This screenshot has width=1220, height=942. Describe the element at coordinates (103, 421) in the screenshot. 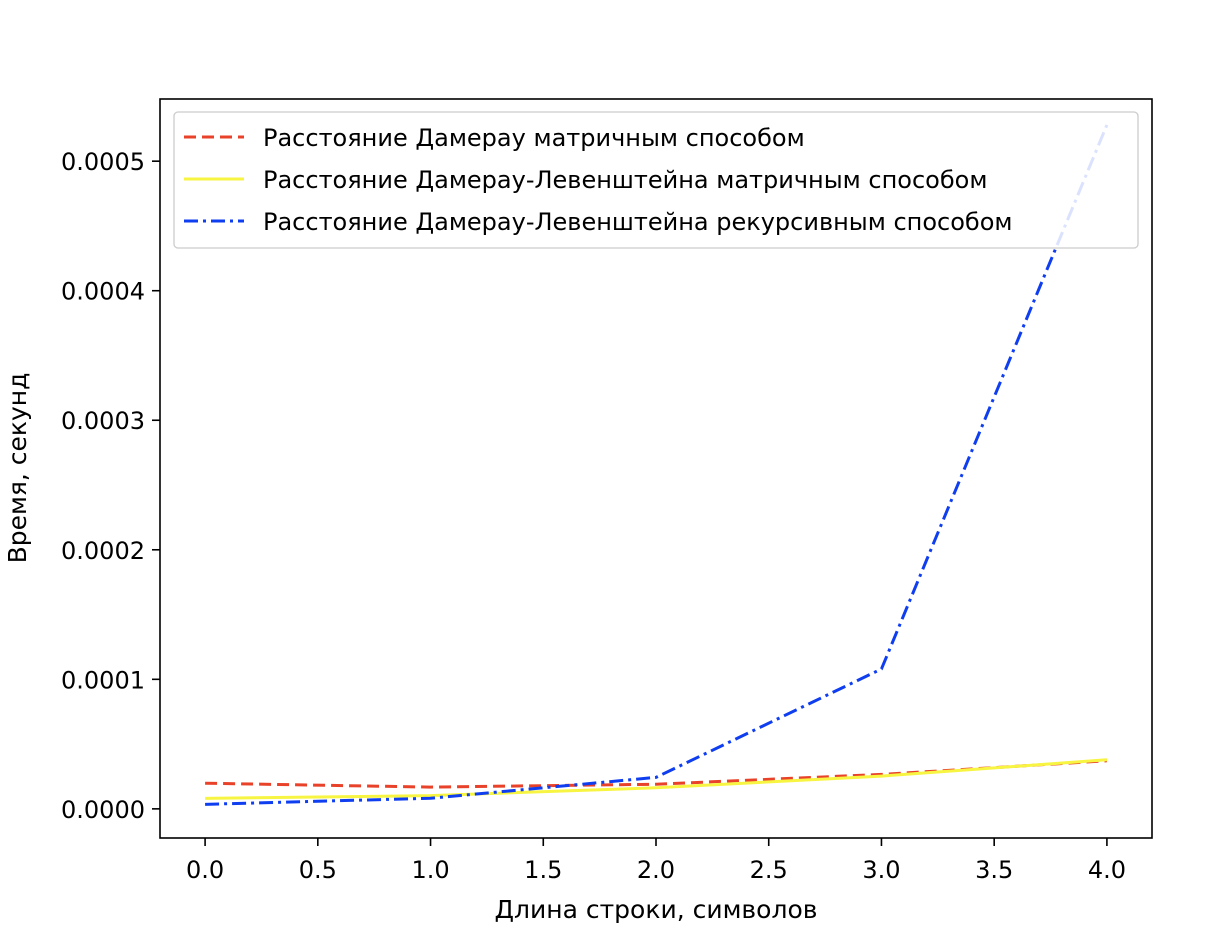

I see `y-tick-label: 0.0003` at that location.